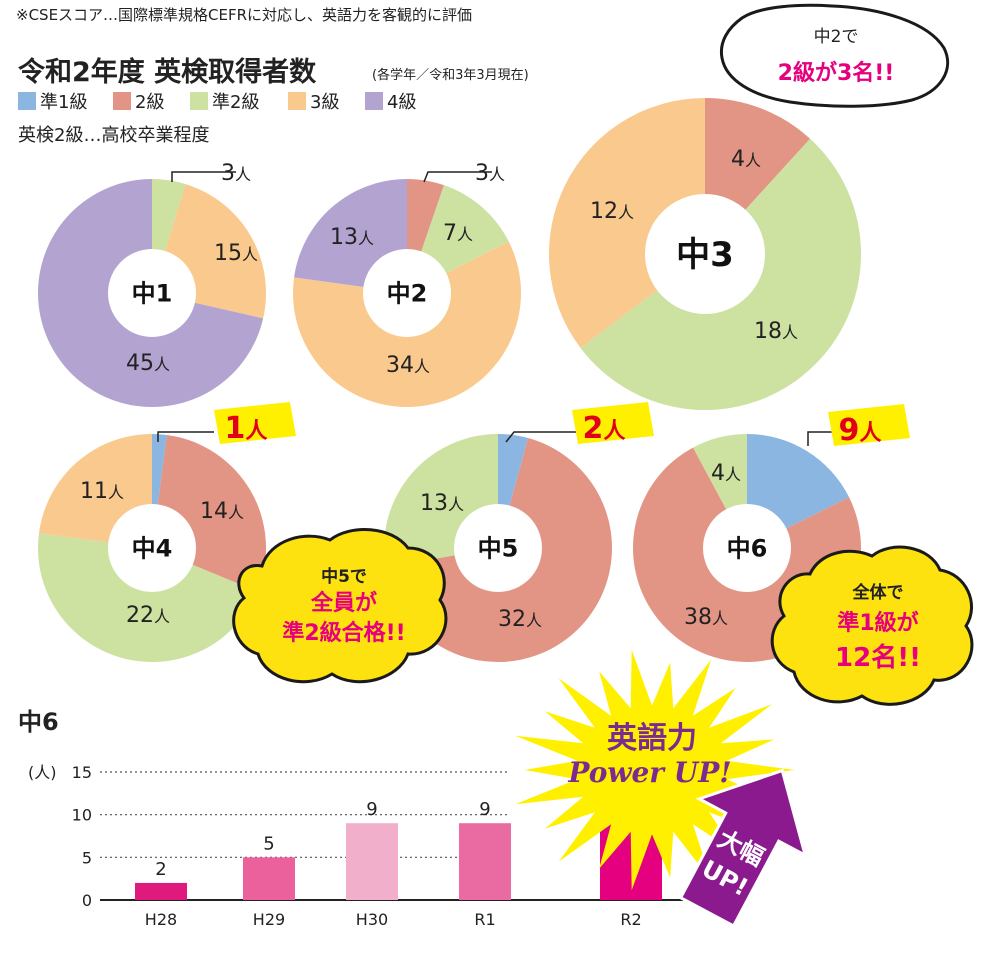 The image size is (1000, 958). I want to click on pie-6-leader-line, so click(819, 438).